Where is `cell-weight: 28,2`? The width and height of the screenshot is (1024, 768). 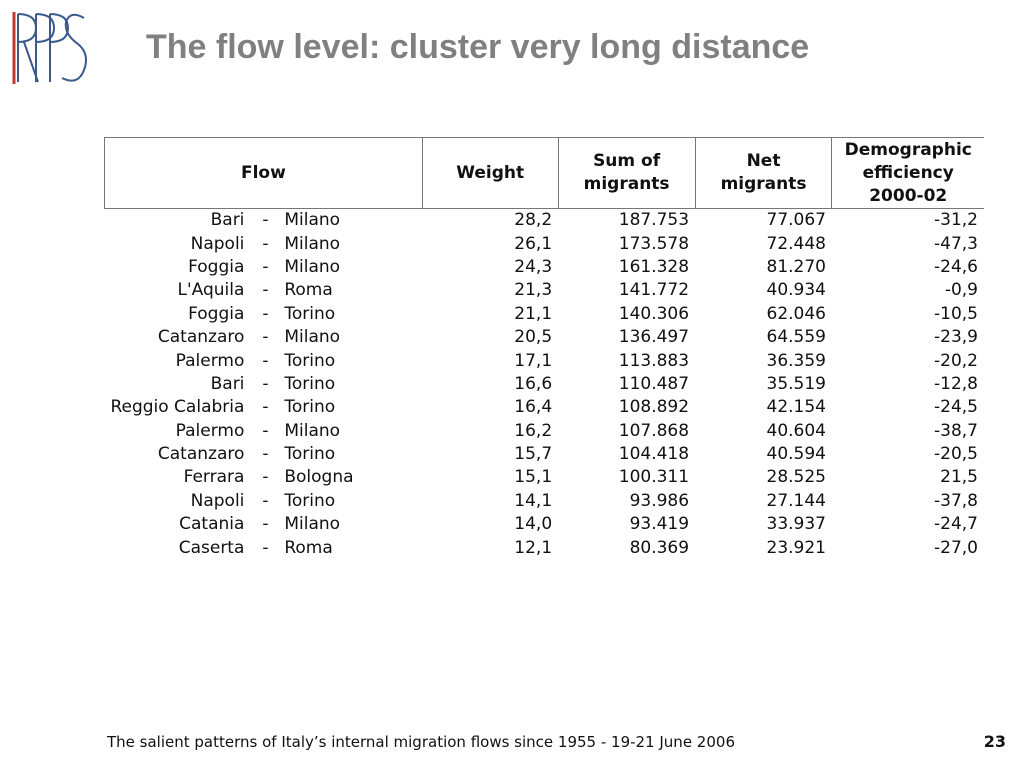 cell-weight: 28,2 is located at coordinates (533, 220).